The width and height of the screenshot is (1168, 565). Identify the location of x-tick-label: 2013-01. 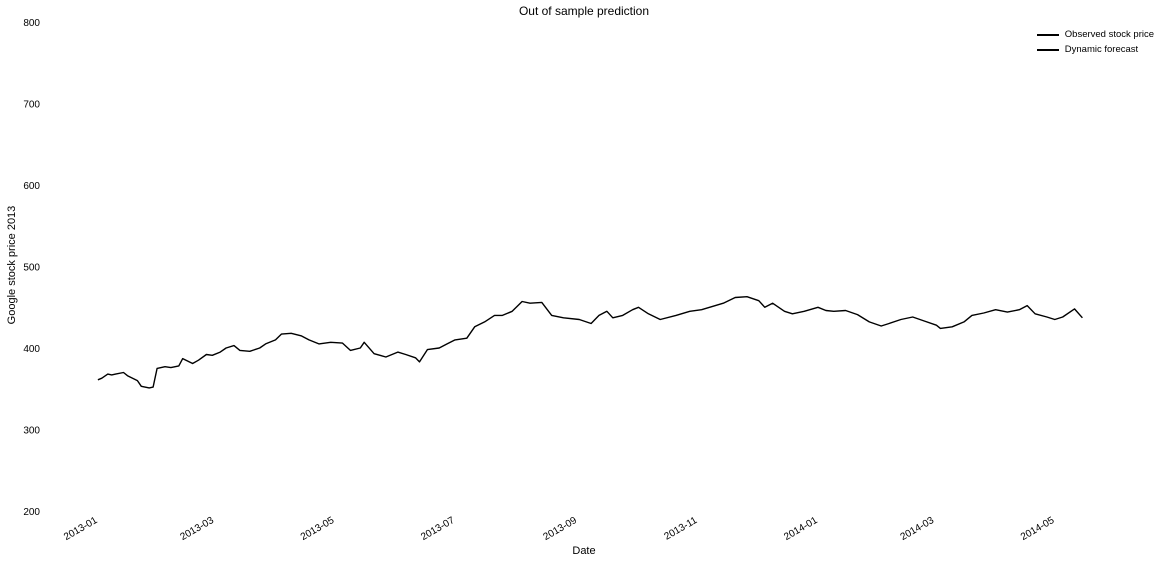
(81, 529).